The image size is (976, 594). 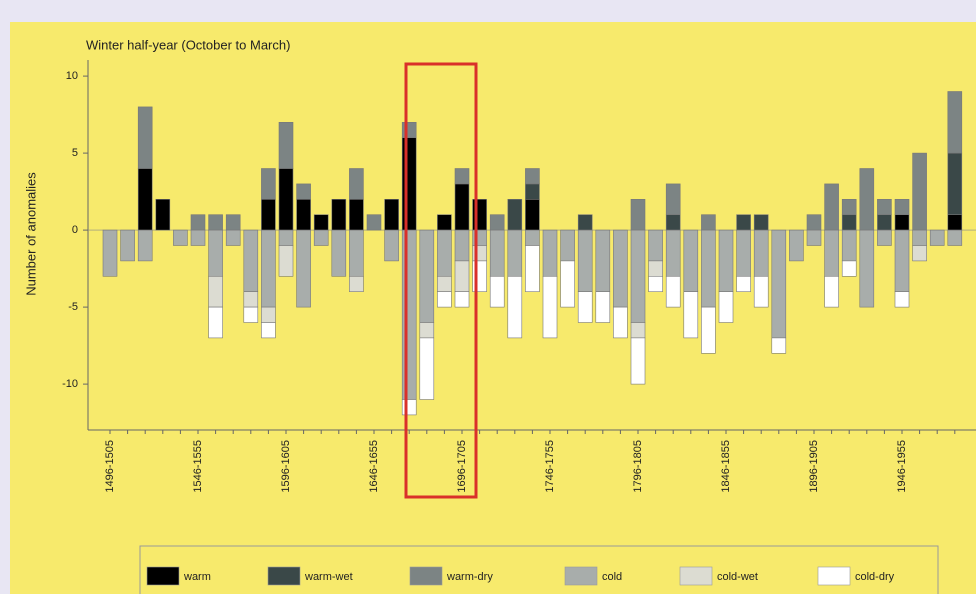 I want to click on legend-label: warm, so click(x=197, y=577).